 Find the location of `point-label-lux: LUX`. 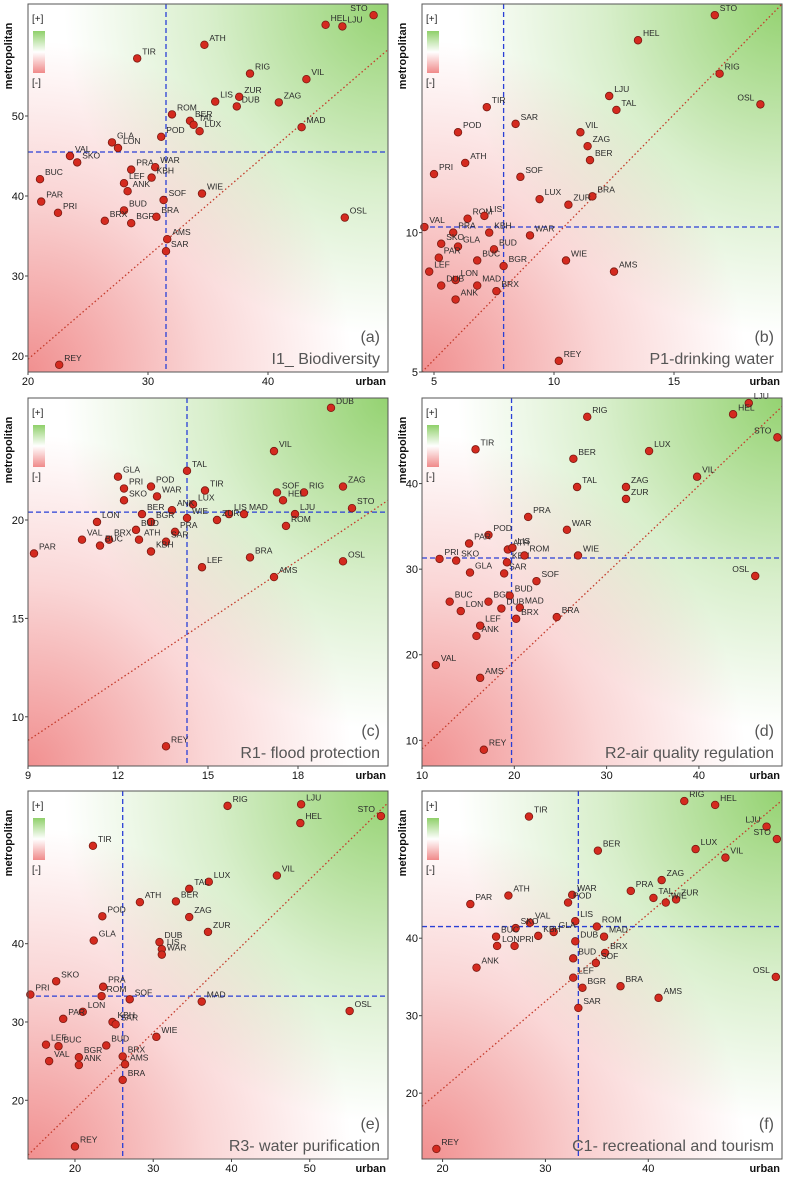

point-label-lux: LUX is located at coordinates (553, 192).